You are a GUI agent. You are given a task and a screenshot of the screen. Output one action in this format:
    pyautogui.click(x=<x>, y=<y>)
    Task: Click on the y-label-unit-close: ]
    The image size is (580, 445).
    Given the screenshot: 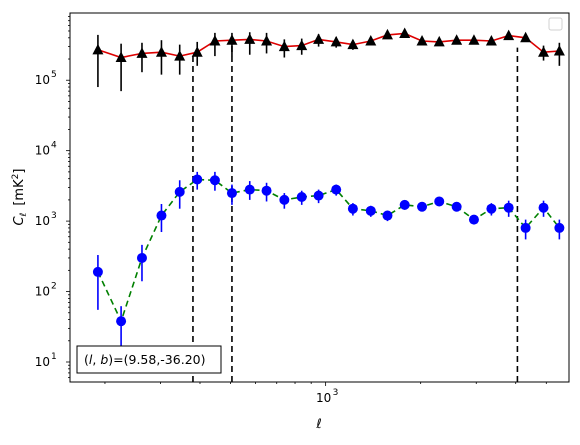 What is the action you would take?
    pyautogui.click(x=19, y=171)
    